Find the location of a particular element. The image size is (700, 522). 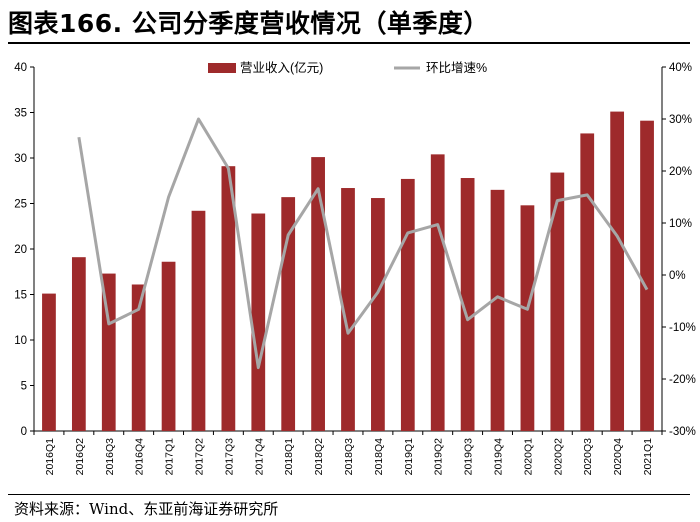

y-tick-label-left: 15 is located at coordinates (20, 296).